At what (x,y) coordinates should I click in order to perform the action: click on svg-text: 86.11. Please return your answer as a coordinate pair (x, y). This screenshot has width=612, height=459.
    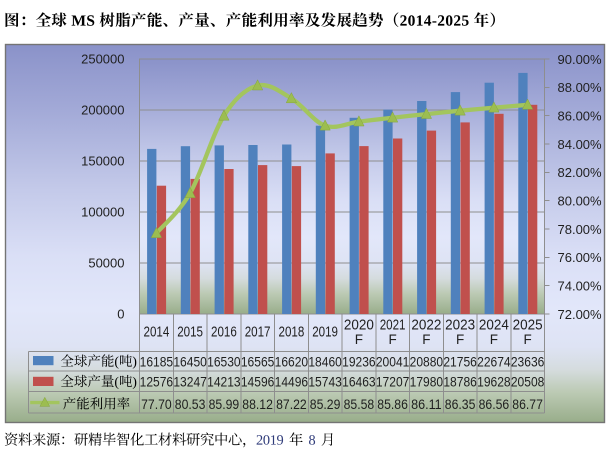
    Looking at the image, I should click on (426, 404).